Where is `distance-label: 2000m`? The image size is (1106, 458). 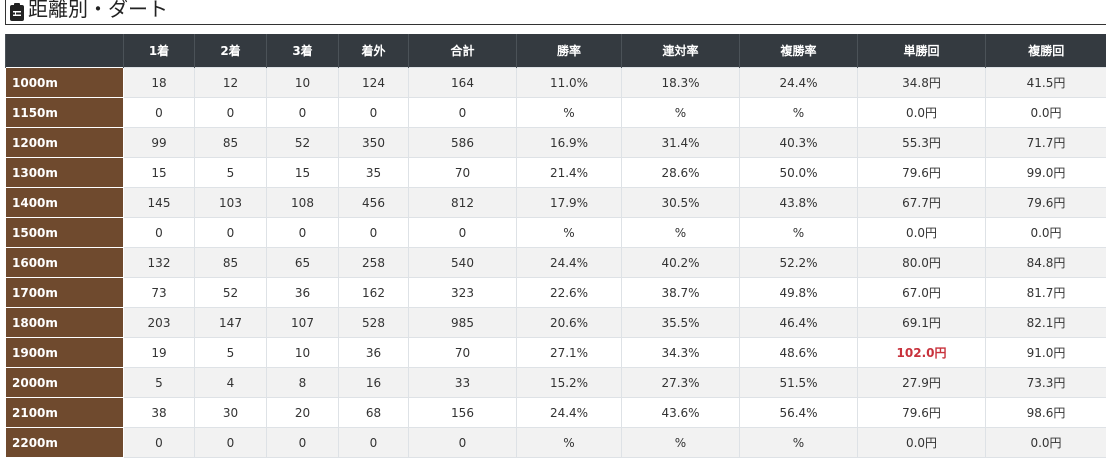
distance-label: 2000m is located at coordinates (65, 383).